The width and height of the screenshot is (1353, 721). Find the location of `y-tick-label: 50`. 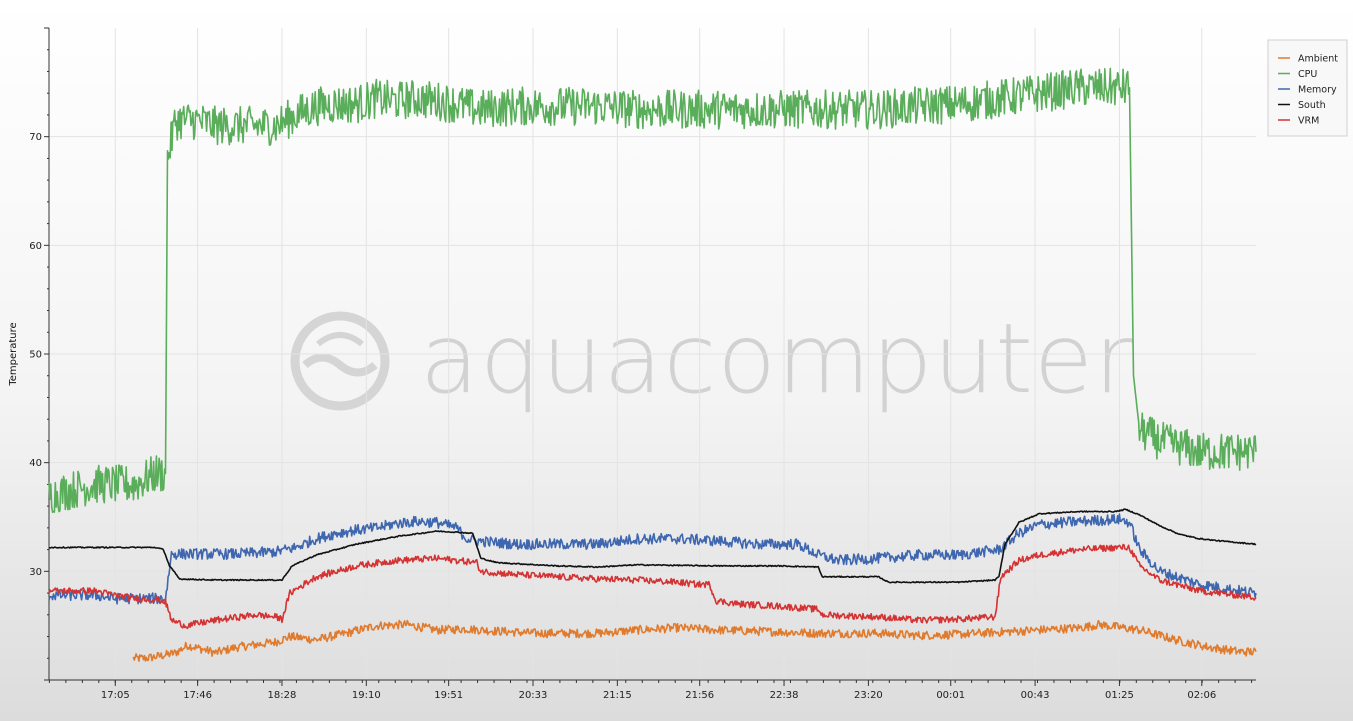

y-tick-label: 50 is located at coordinates (35, 355).